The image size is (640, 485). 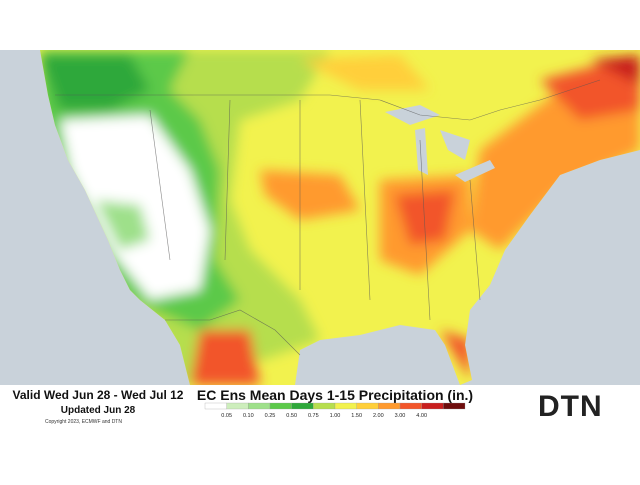 I want to click on legend-label: 4.00, so click(x=421, y=416).